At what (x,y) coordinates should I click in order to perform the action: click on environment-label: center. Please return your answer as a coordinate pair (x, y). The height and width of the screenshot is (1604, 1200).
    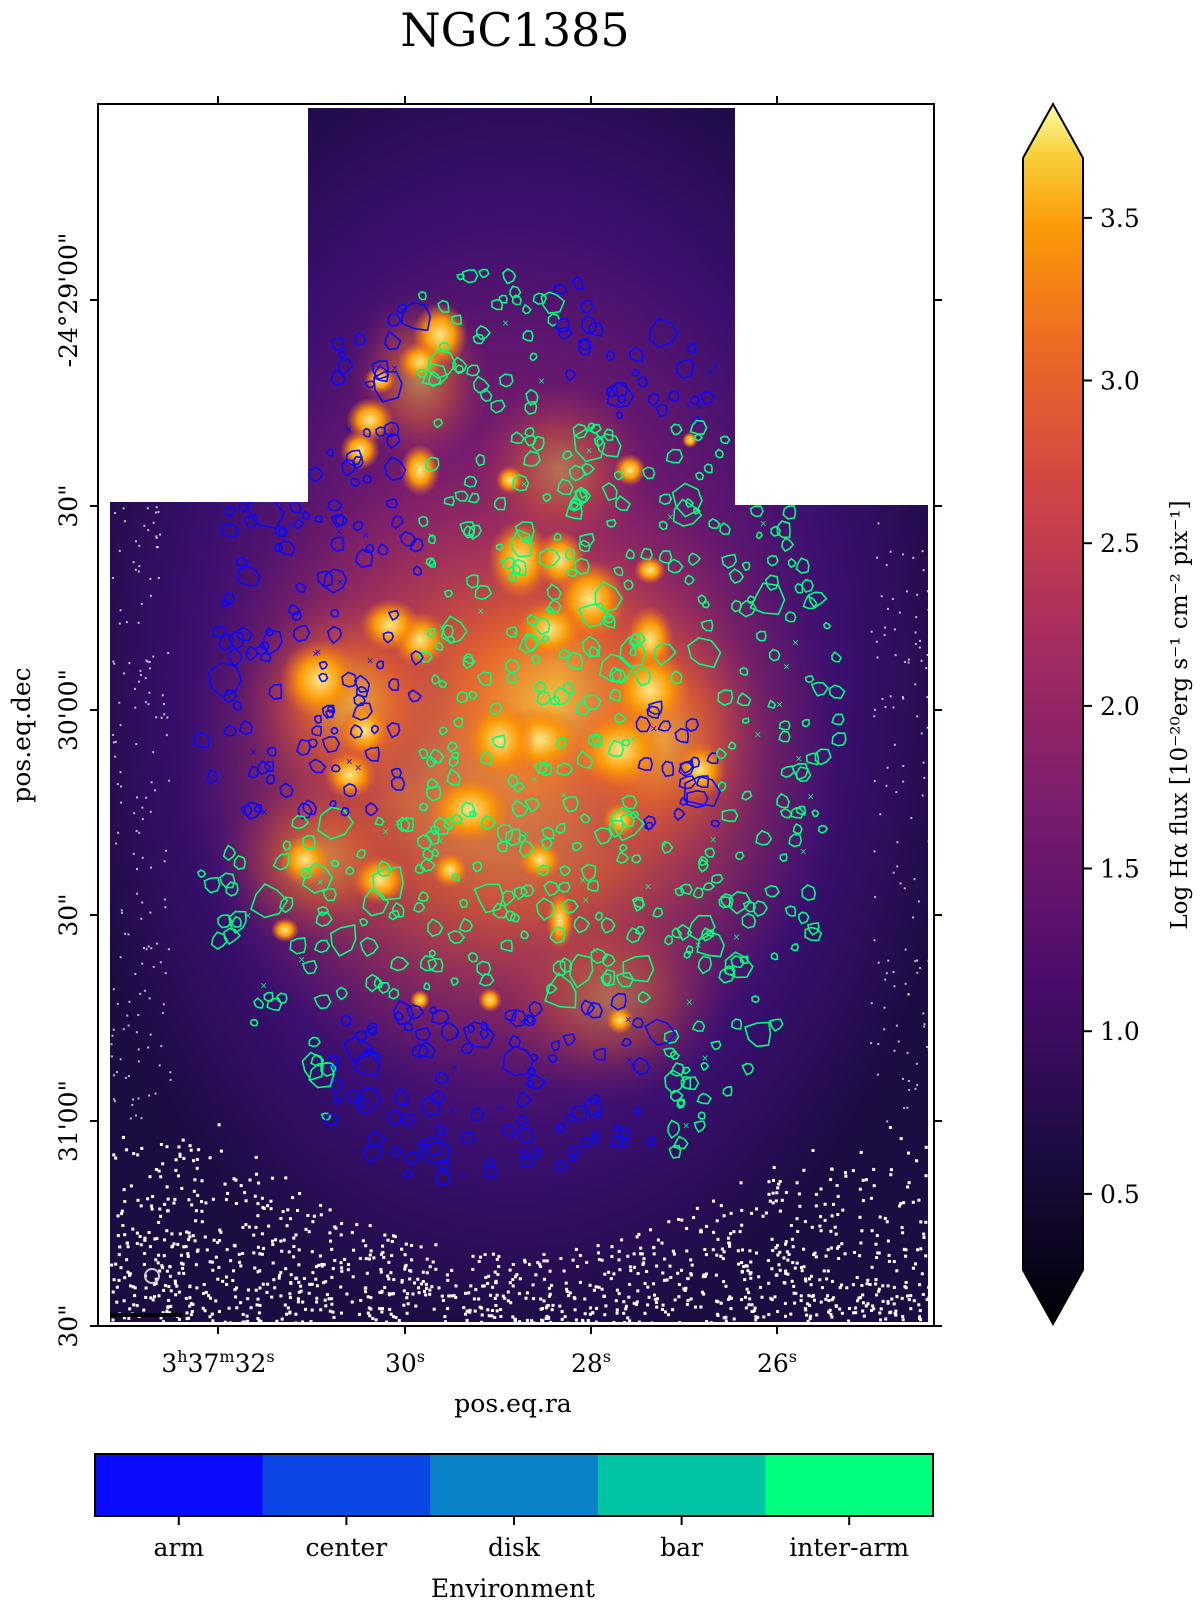
    Looking at the image, I should click on (347, 1547).